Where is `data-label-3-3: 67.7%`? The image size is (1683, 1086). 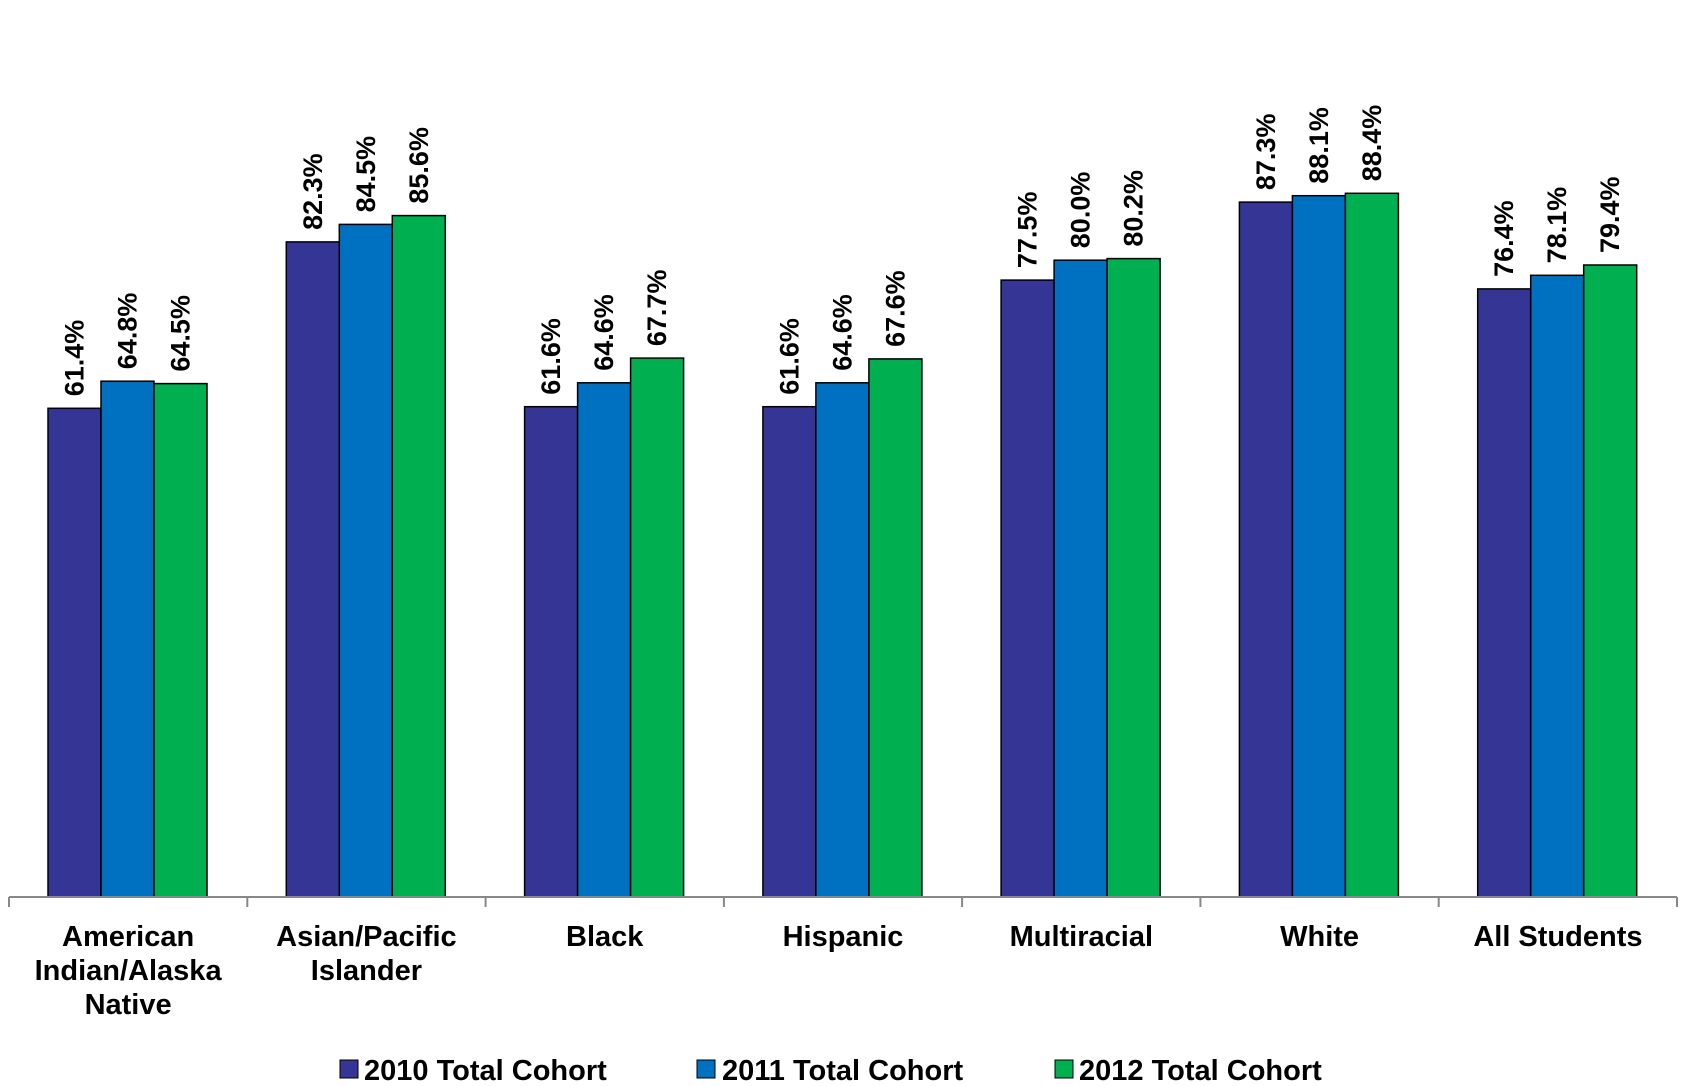 data-label-3-3: 67.7% is located at coordinates (657, 308).